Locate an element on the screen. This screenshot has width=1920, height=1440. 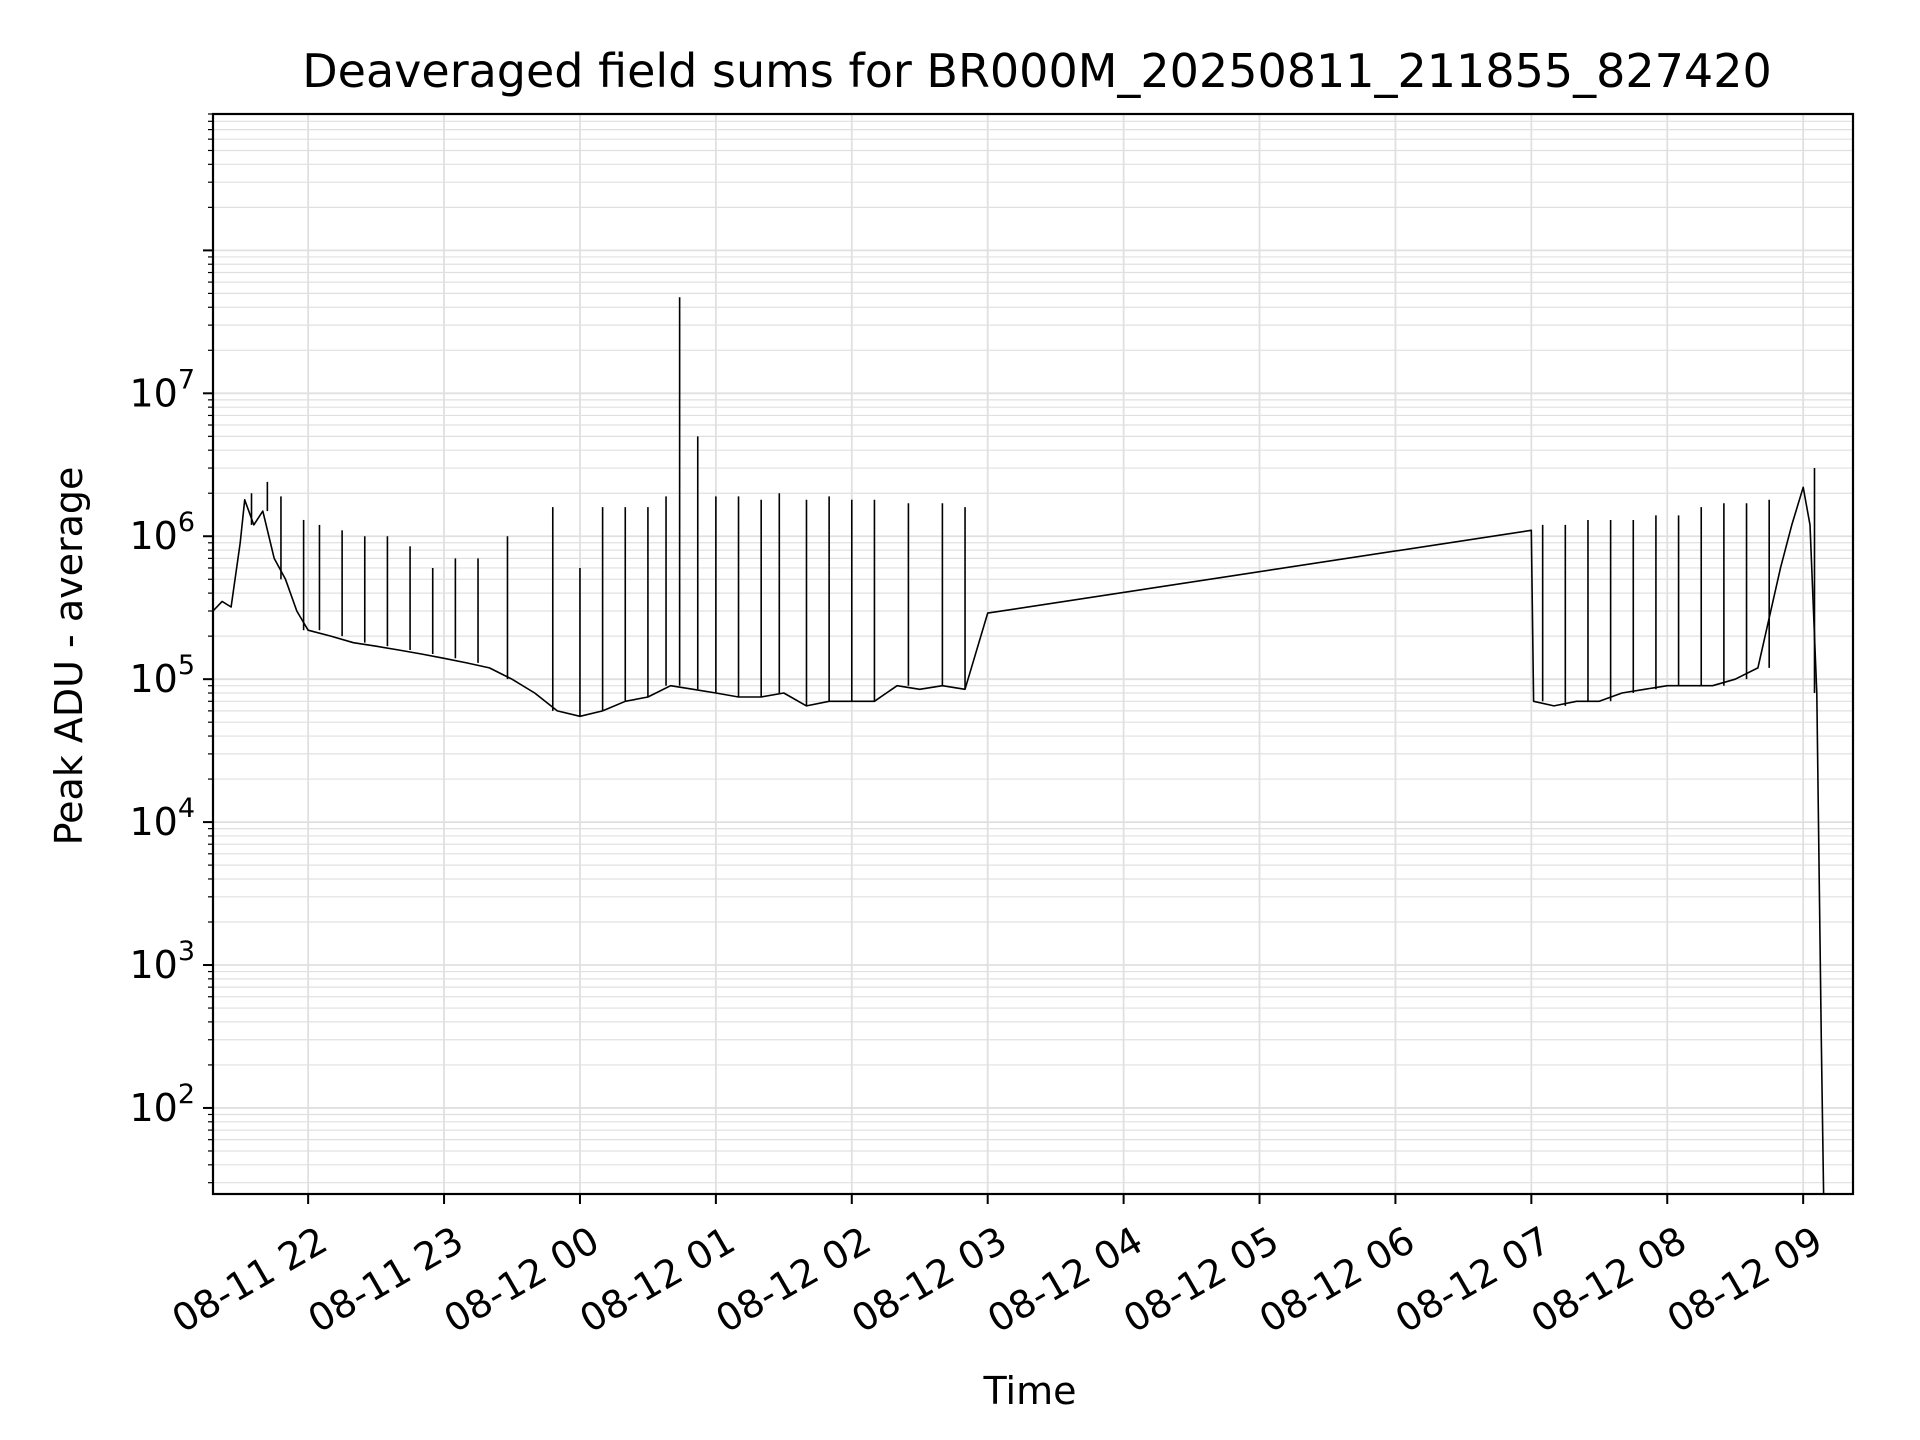
y-tick-label: 10⁴ is located at coordinates (162, 818).